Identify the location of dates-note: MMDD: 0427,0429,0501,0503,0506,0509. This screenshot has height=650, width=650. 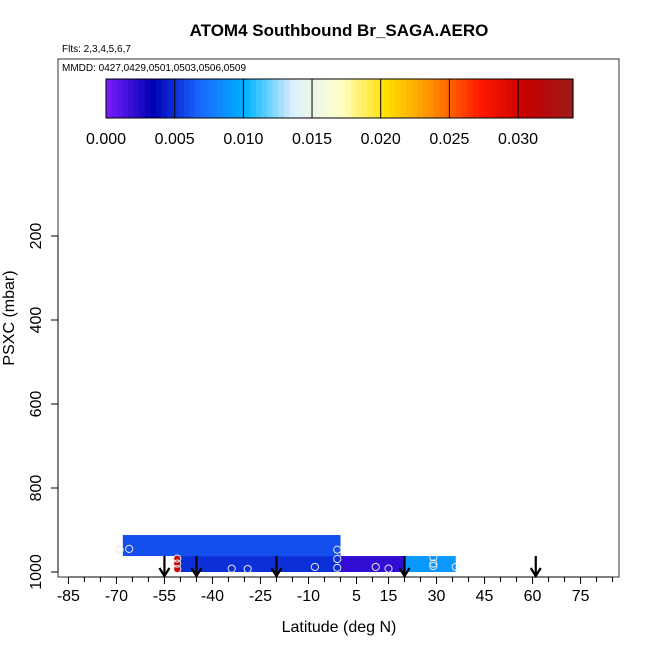
(154, 68).